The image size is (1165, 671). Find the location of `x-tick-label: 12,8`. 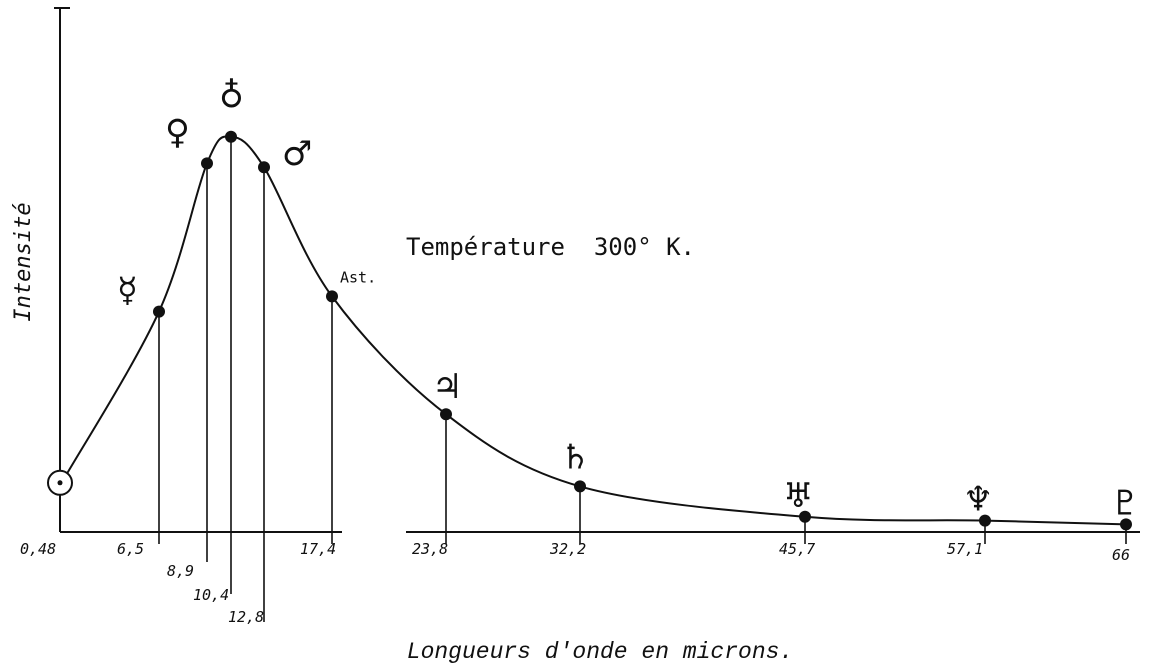

x-tick-label: 12,8 is located at coordinates (246, 617).